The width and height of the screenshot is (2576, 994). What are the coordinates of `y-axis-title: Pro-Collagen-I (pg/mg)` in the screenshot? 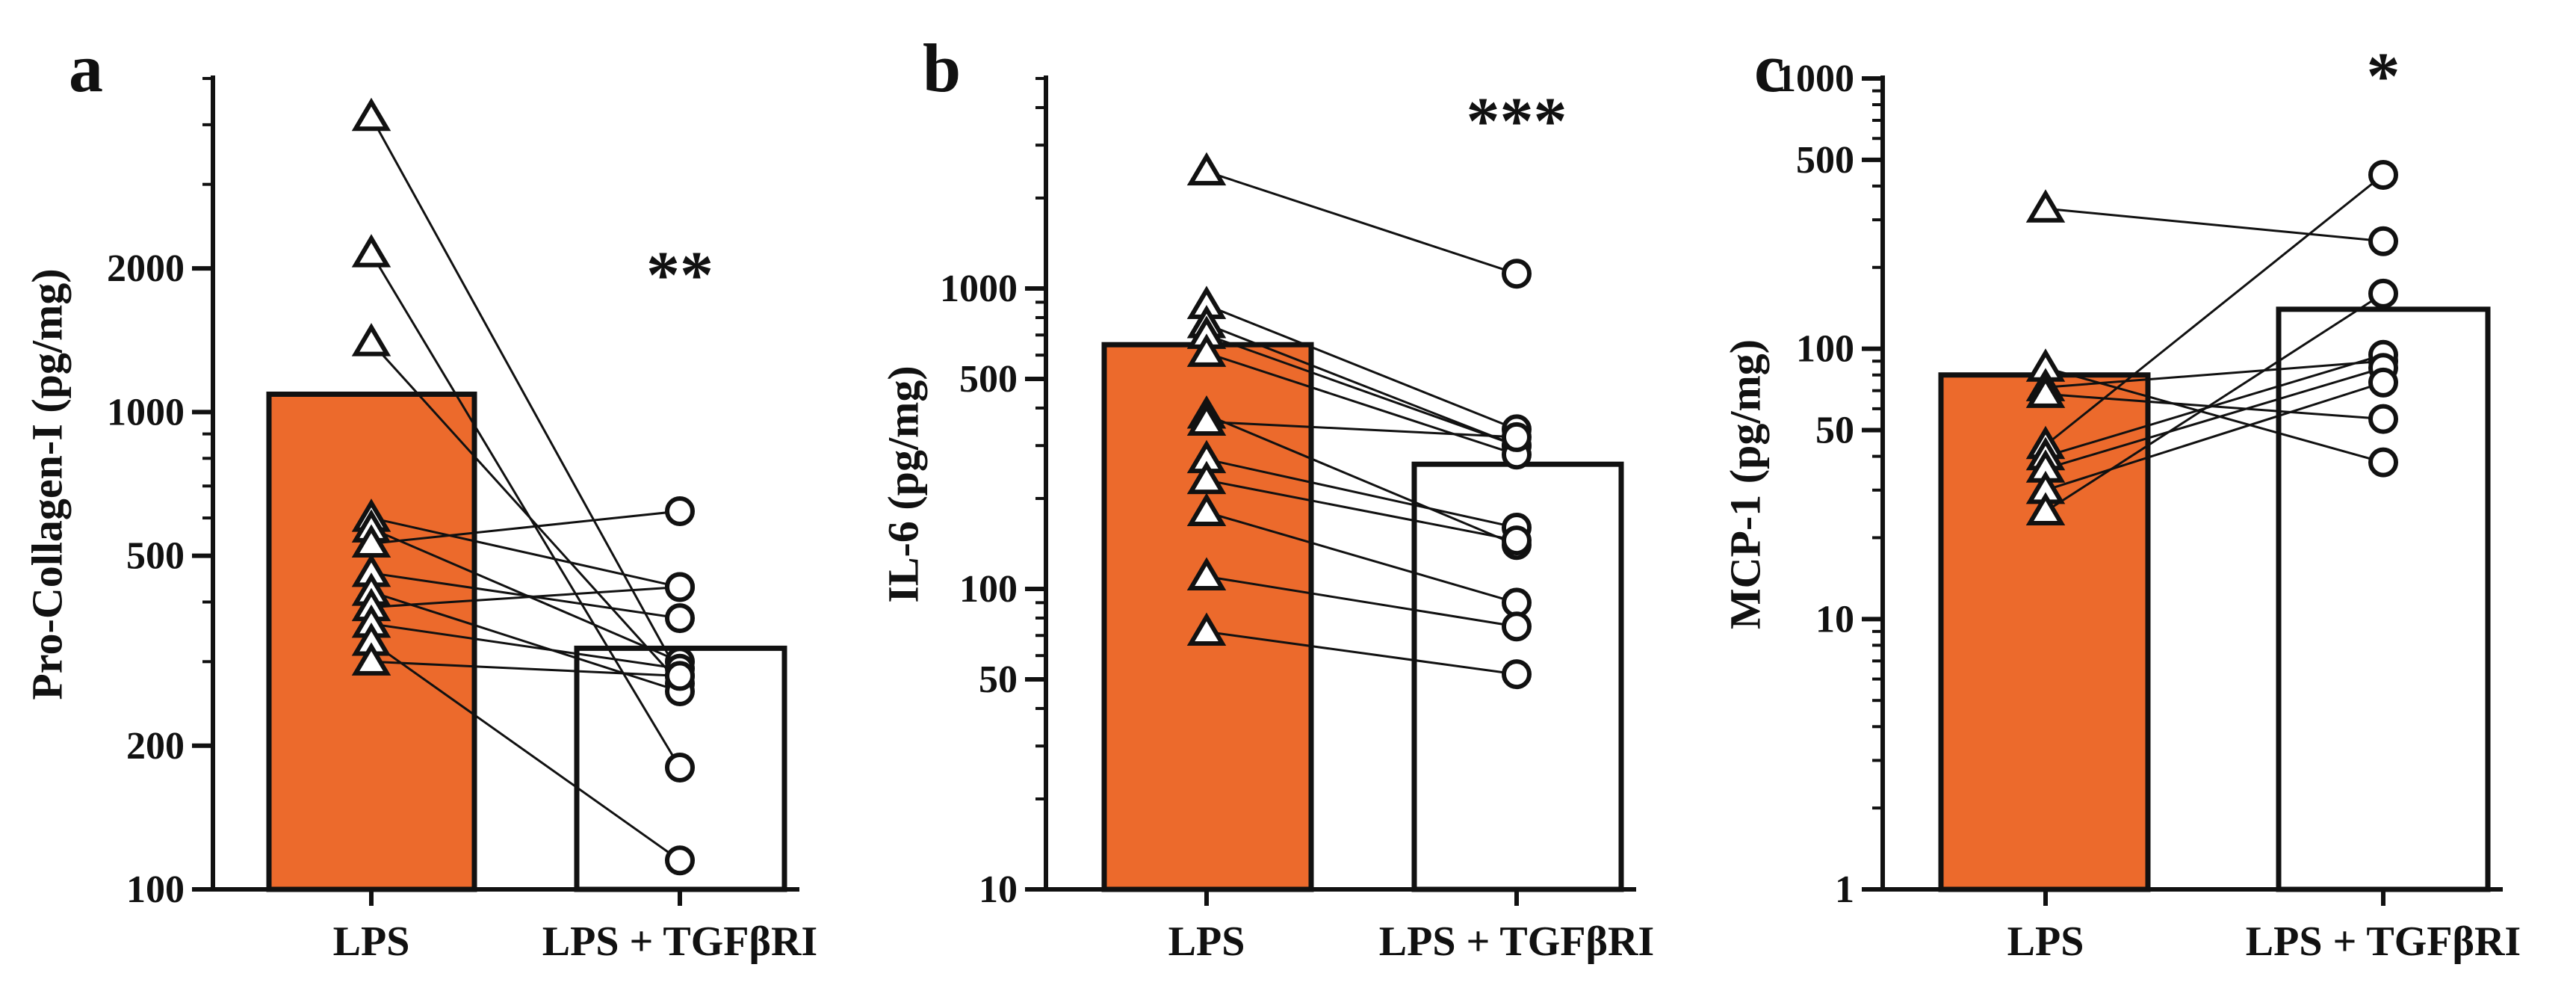 It's located at (46, 484).